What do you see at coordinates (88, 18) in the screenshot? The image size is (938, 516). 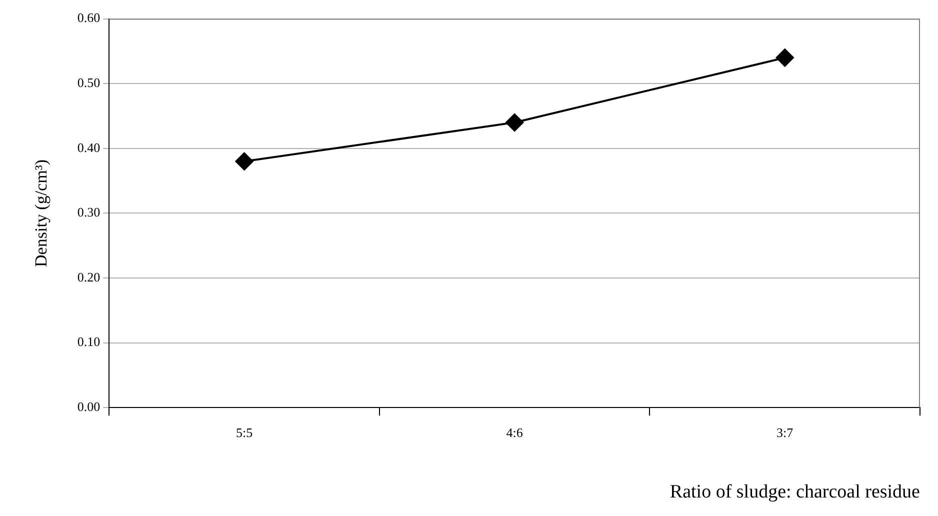 I see `y-tick-label: 0.60` at bounding box center [88, 18].